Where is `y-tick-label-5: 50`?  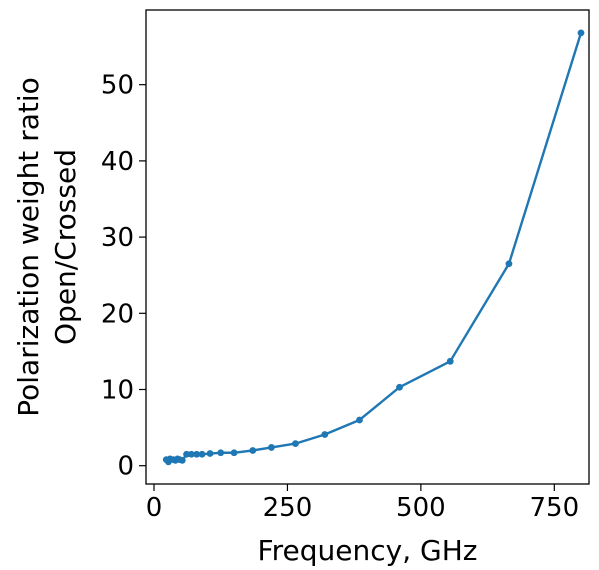 y-tick-label-5: 50 is located at coordinates (117, 86).